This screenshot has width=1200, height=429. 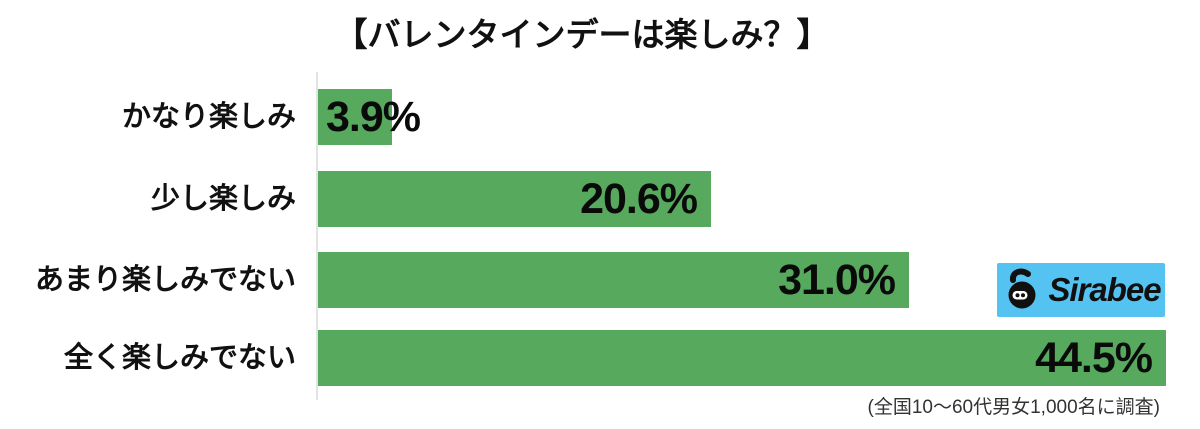 I want to click on survey-footnote: (全国10〜60代男女1,000名に調査), so click(x=1013, y=407).